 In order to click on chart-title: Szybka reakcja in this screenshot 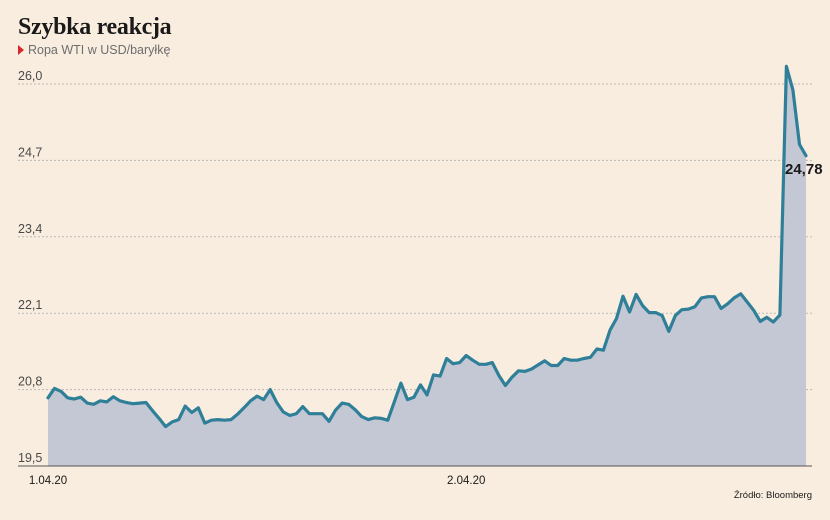, I will do `click(95, 27)`.